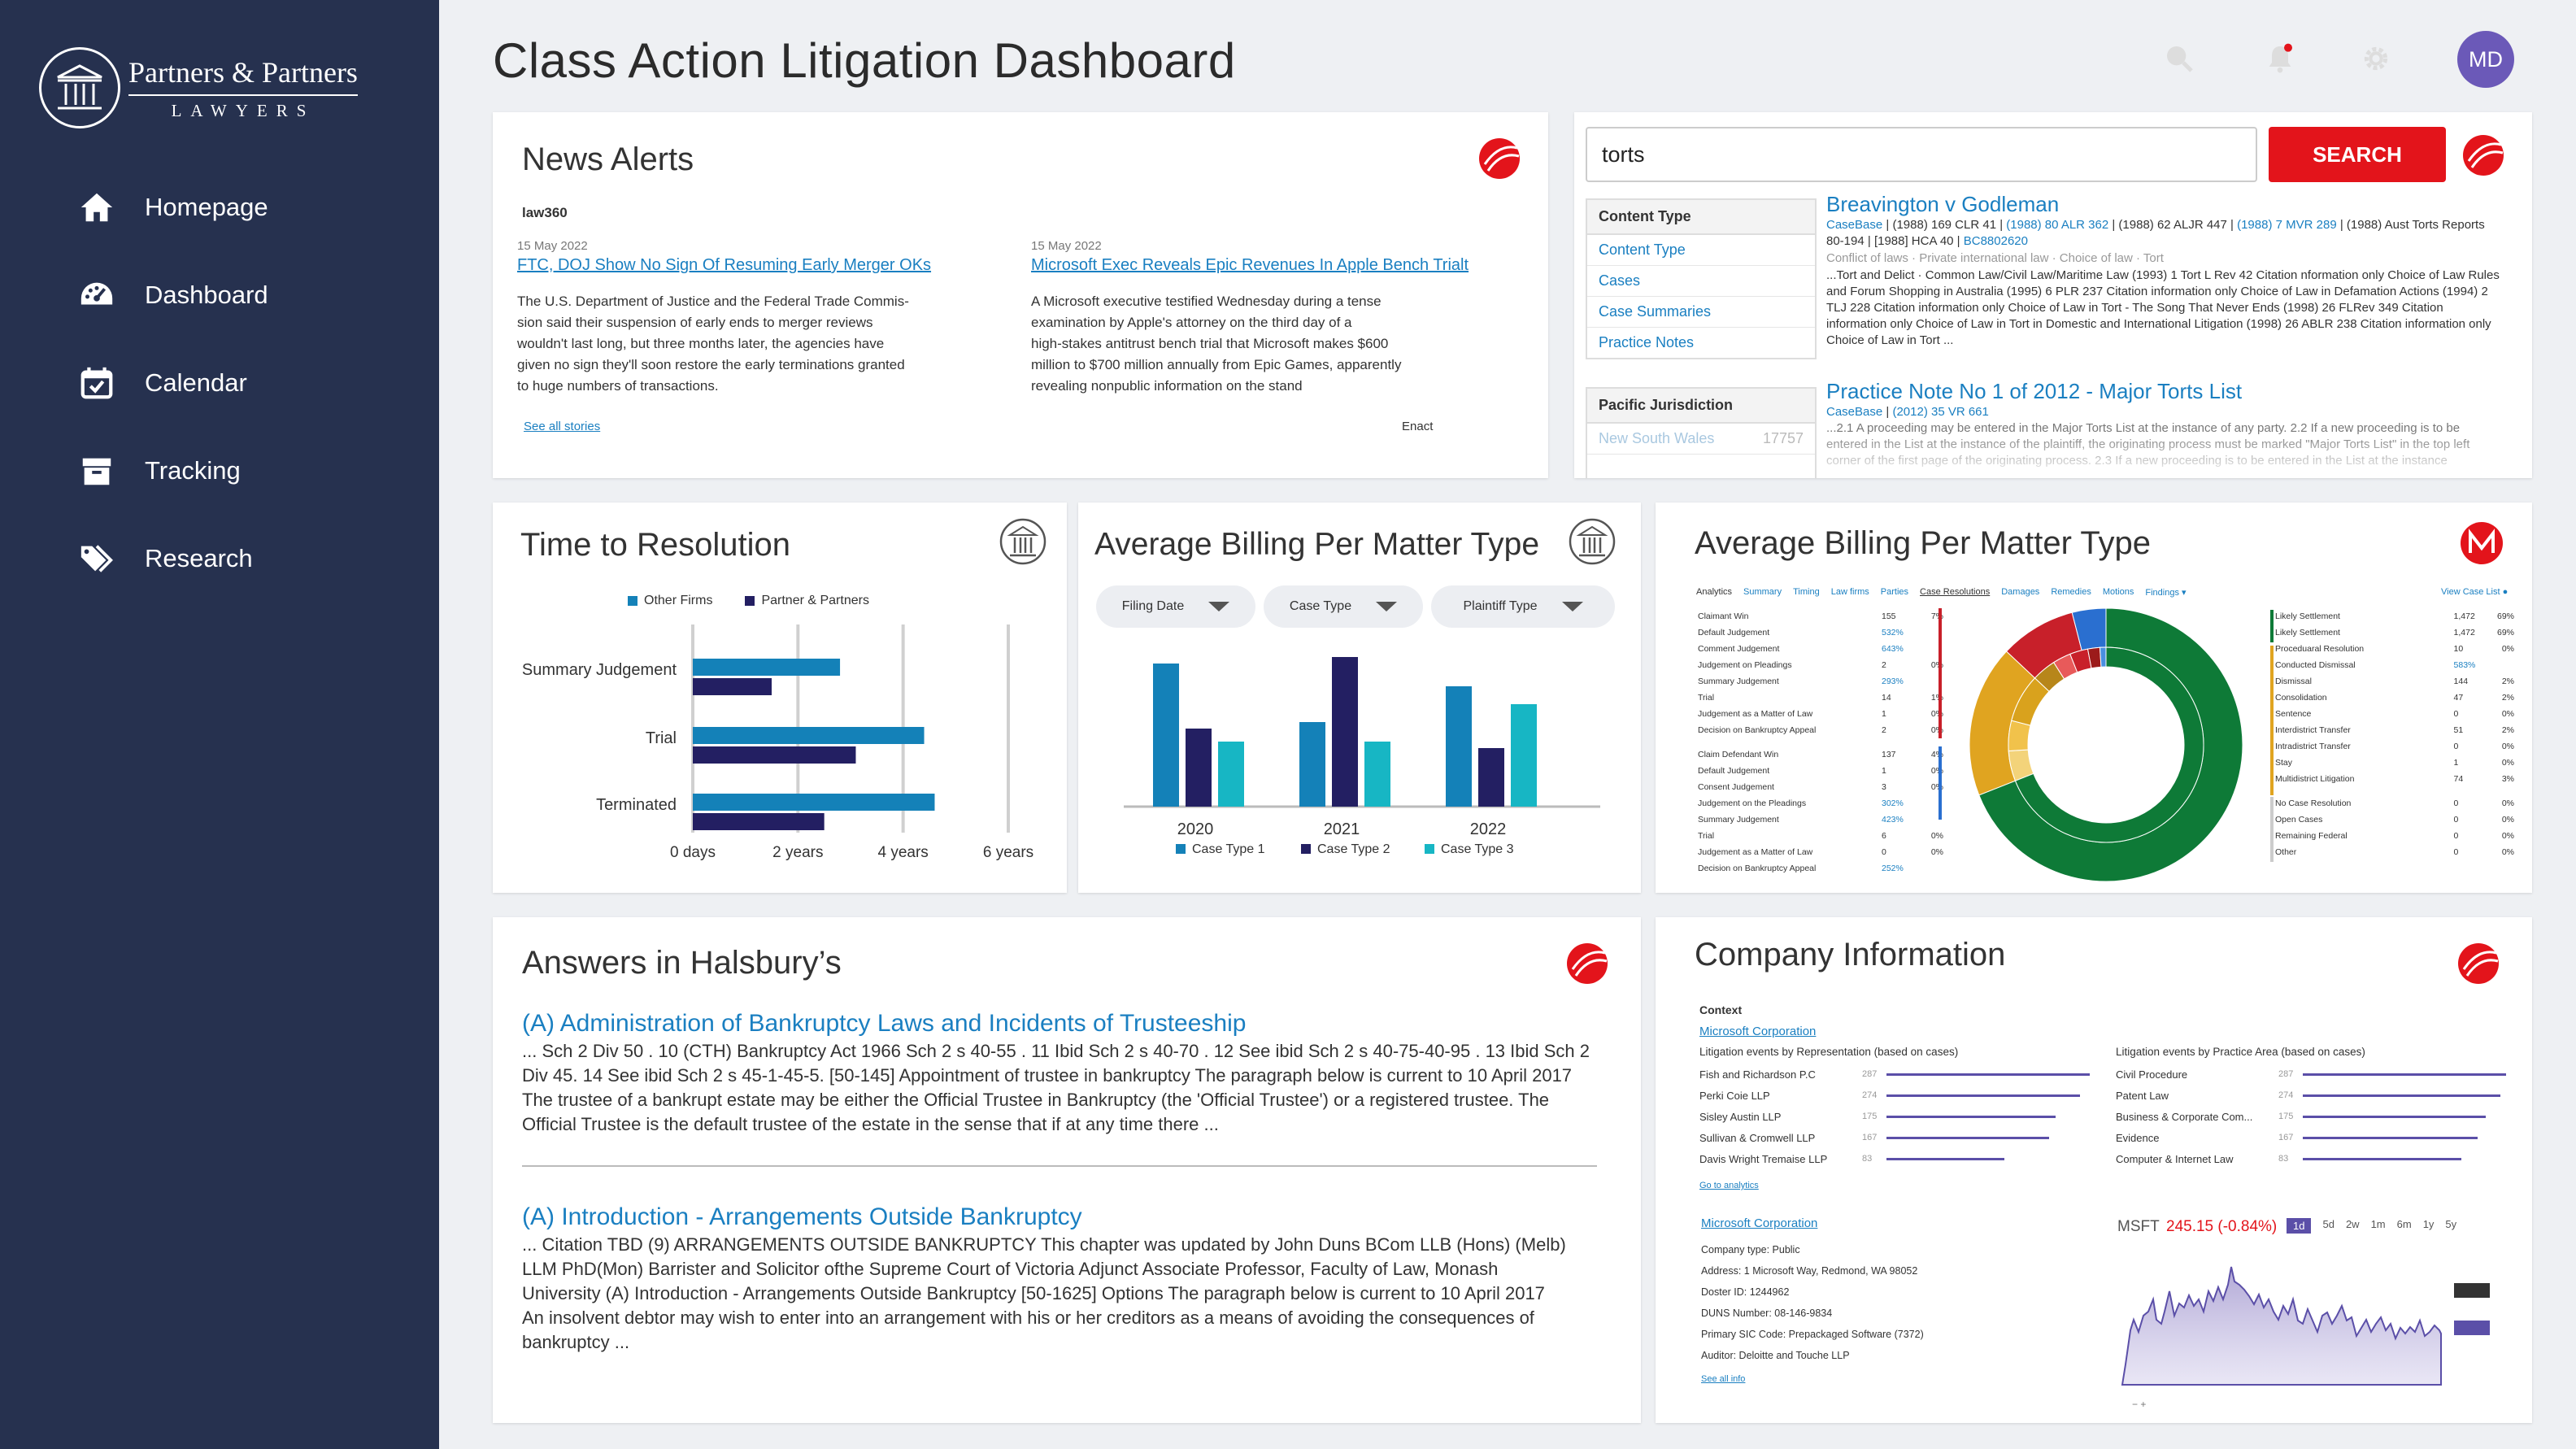 The width and height of the screenshot is (2576, 1449). I want to click on tab-law-firms: Law firms, so click(1850, 592).